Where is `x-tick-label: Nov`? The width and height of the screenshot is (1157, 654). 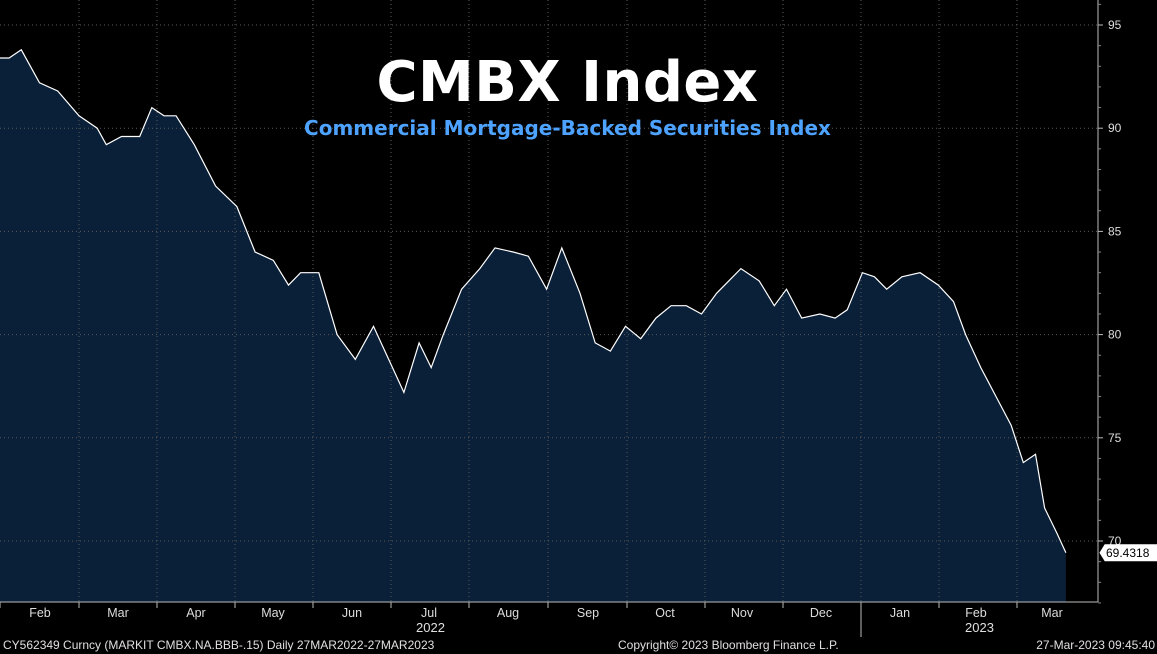 x-tick-label: Nov is located at coordinates (742, 613).